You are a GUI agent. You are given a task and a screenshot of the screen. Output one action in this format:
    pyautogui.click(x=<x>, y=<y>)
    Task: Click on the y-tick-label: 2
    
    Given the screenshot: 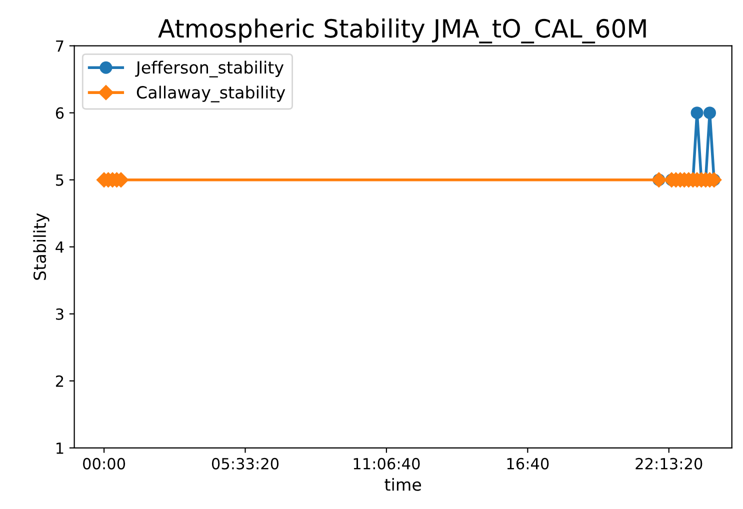 What is the action you would take?
    pyautogui.click(x=60, y=381)
    